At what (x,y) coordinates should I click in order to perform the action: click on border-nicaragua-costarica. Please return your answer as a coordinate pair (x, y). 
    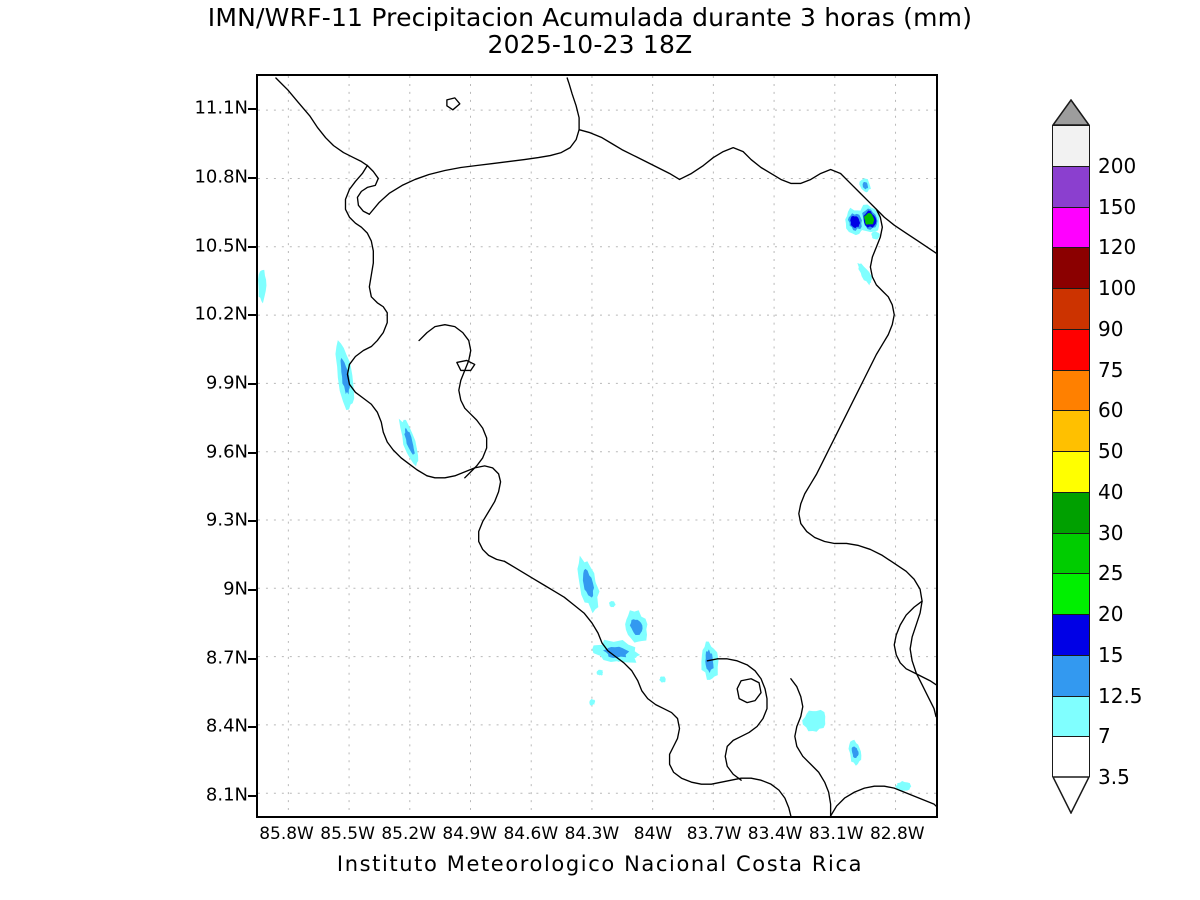
    Looking at the image, I should click on (474, 146).